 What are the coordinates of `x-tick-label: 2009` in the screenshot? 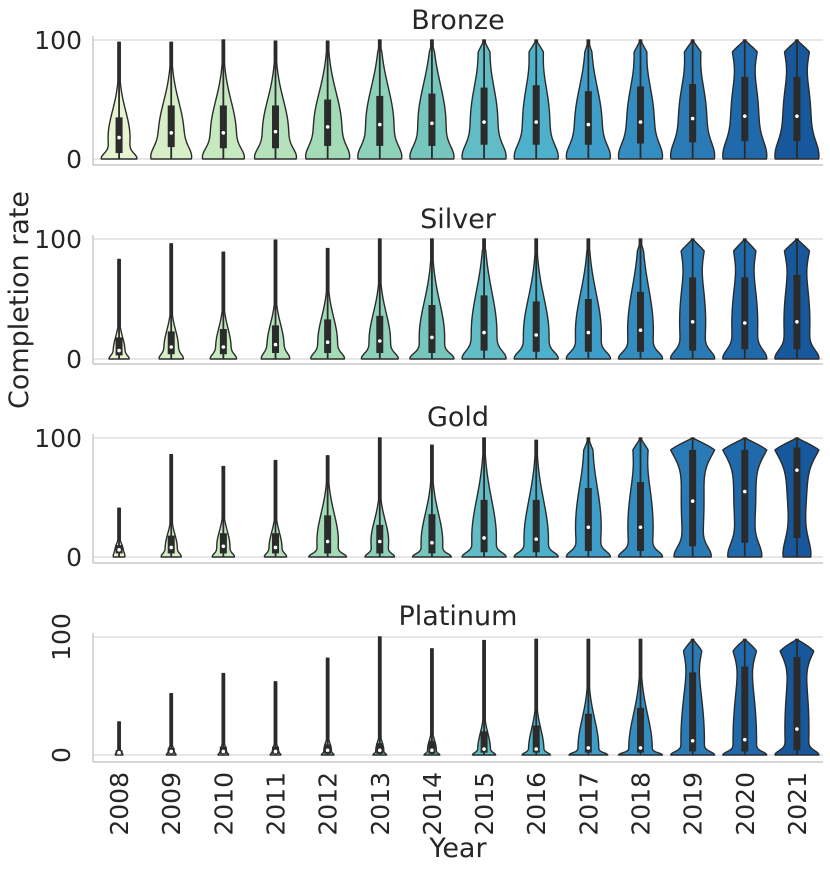 It's located at (171, 804).